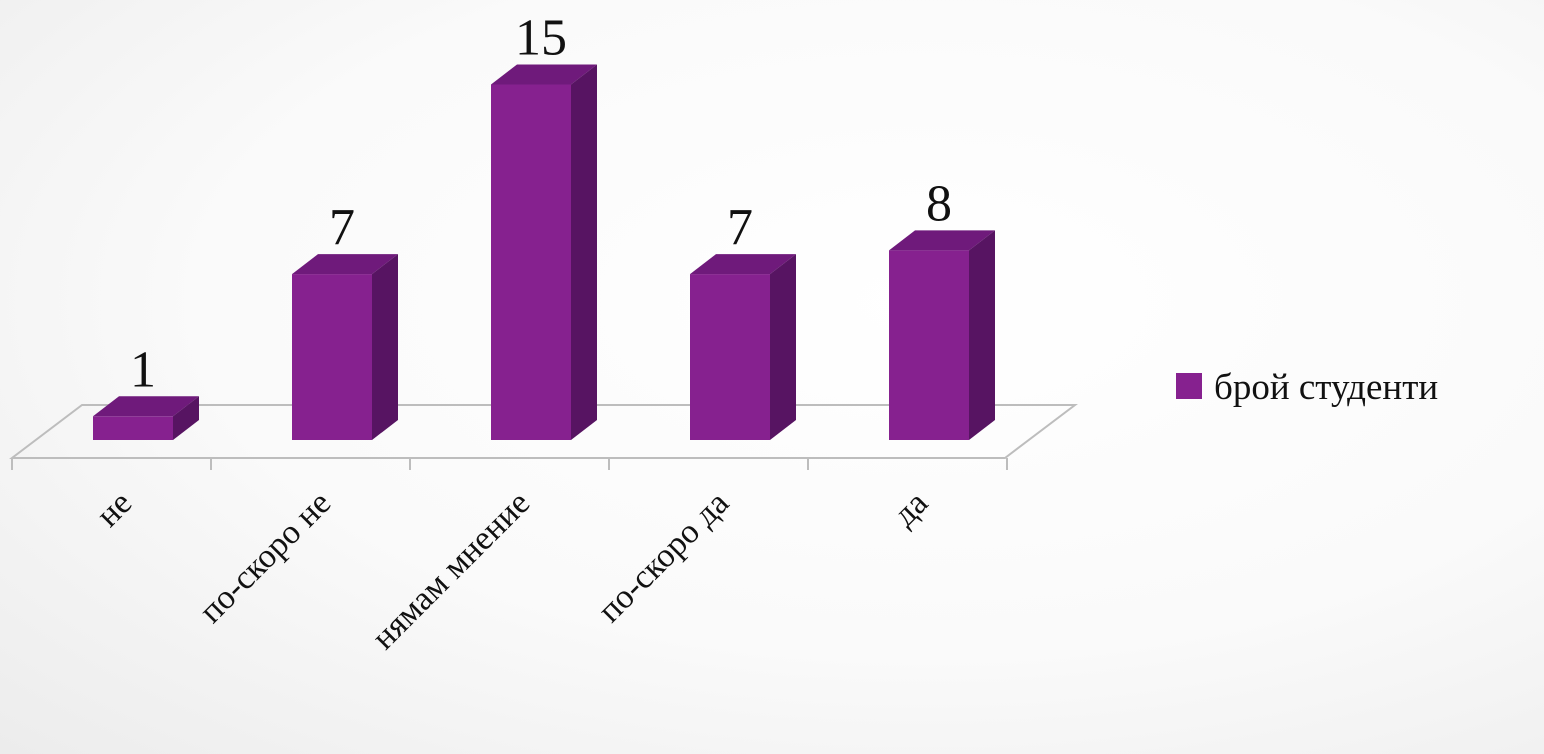 Image resolution: width=1544 pixels, height=754 pixels. I want to click on floor-plane, so click(543, 431).